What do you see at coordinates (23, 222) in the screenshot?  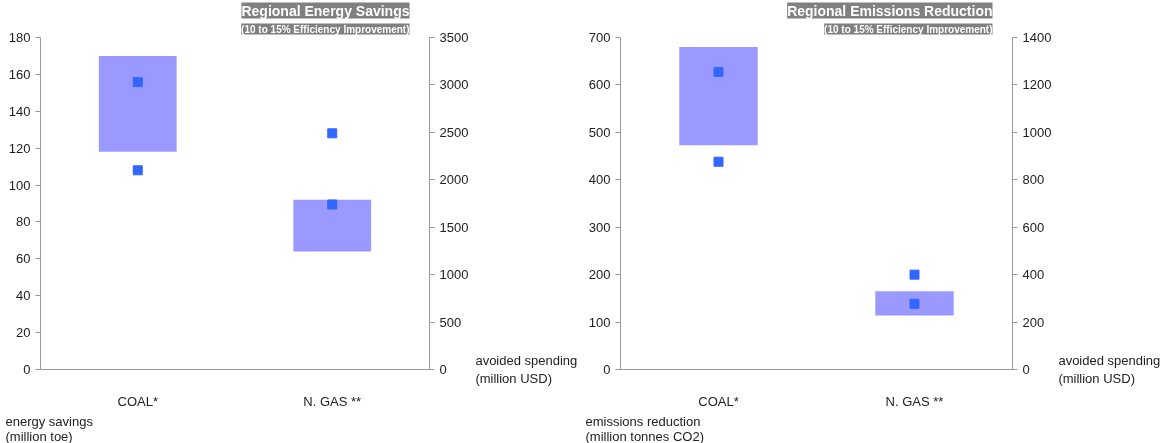 I see `y-tick-label: 80` at bounding box center [23, 222].